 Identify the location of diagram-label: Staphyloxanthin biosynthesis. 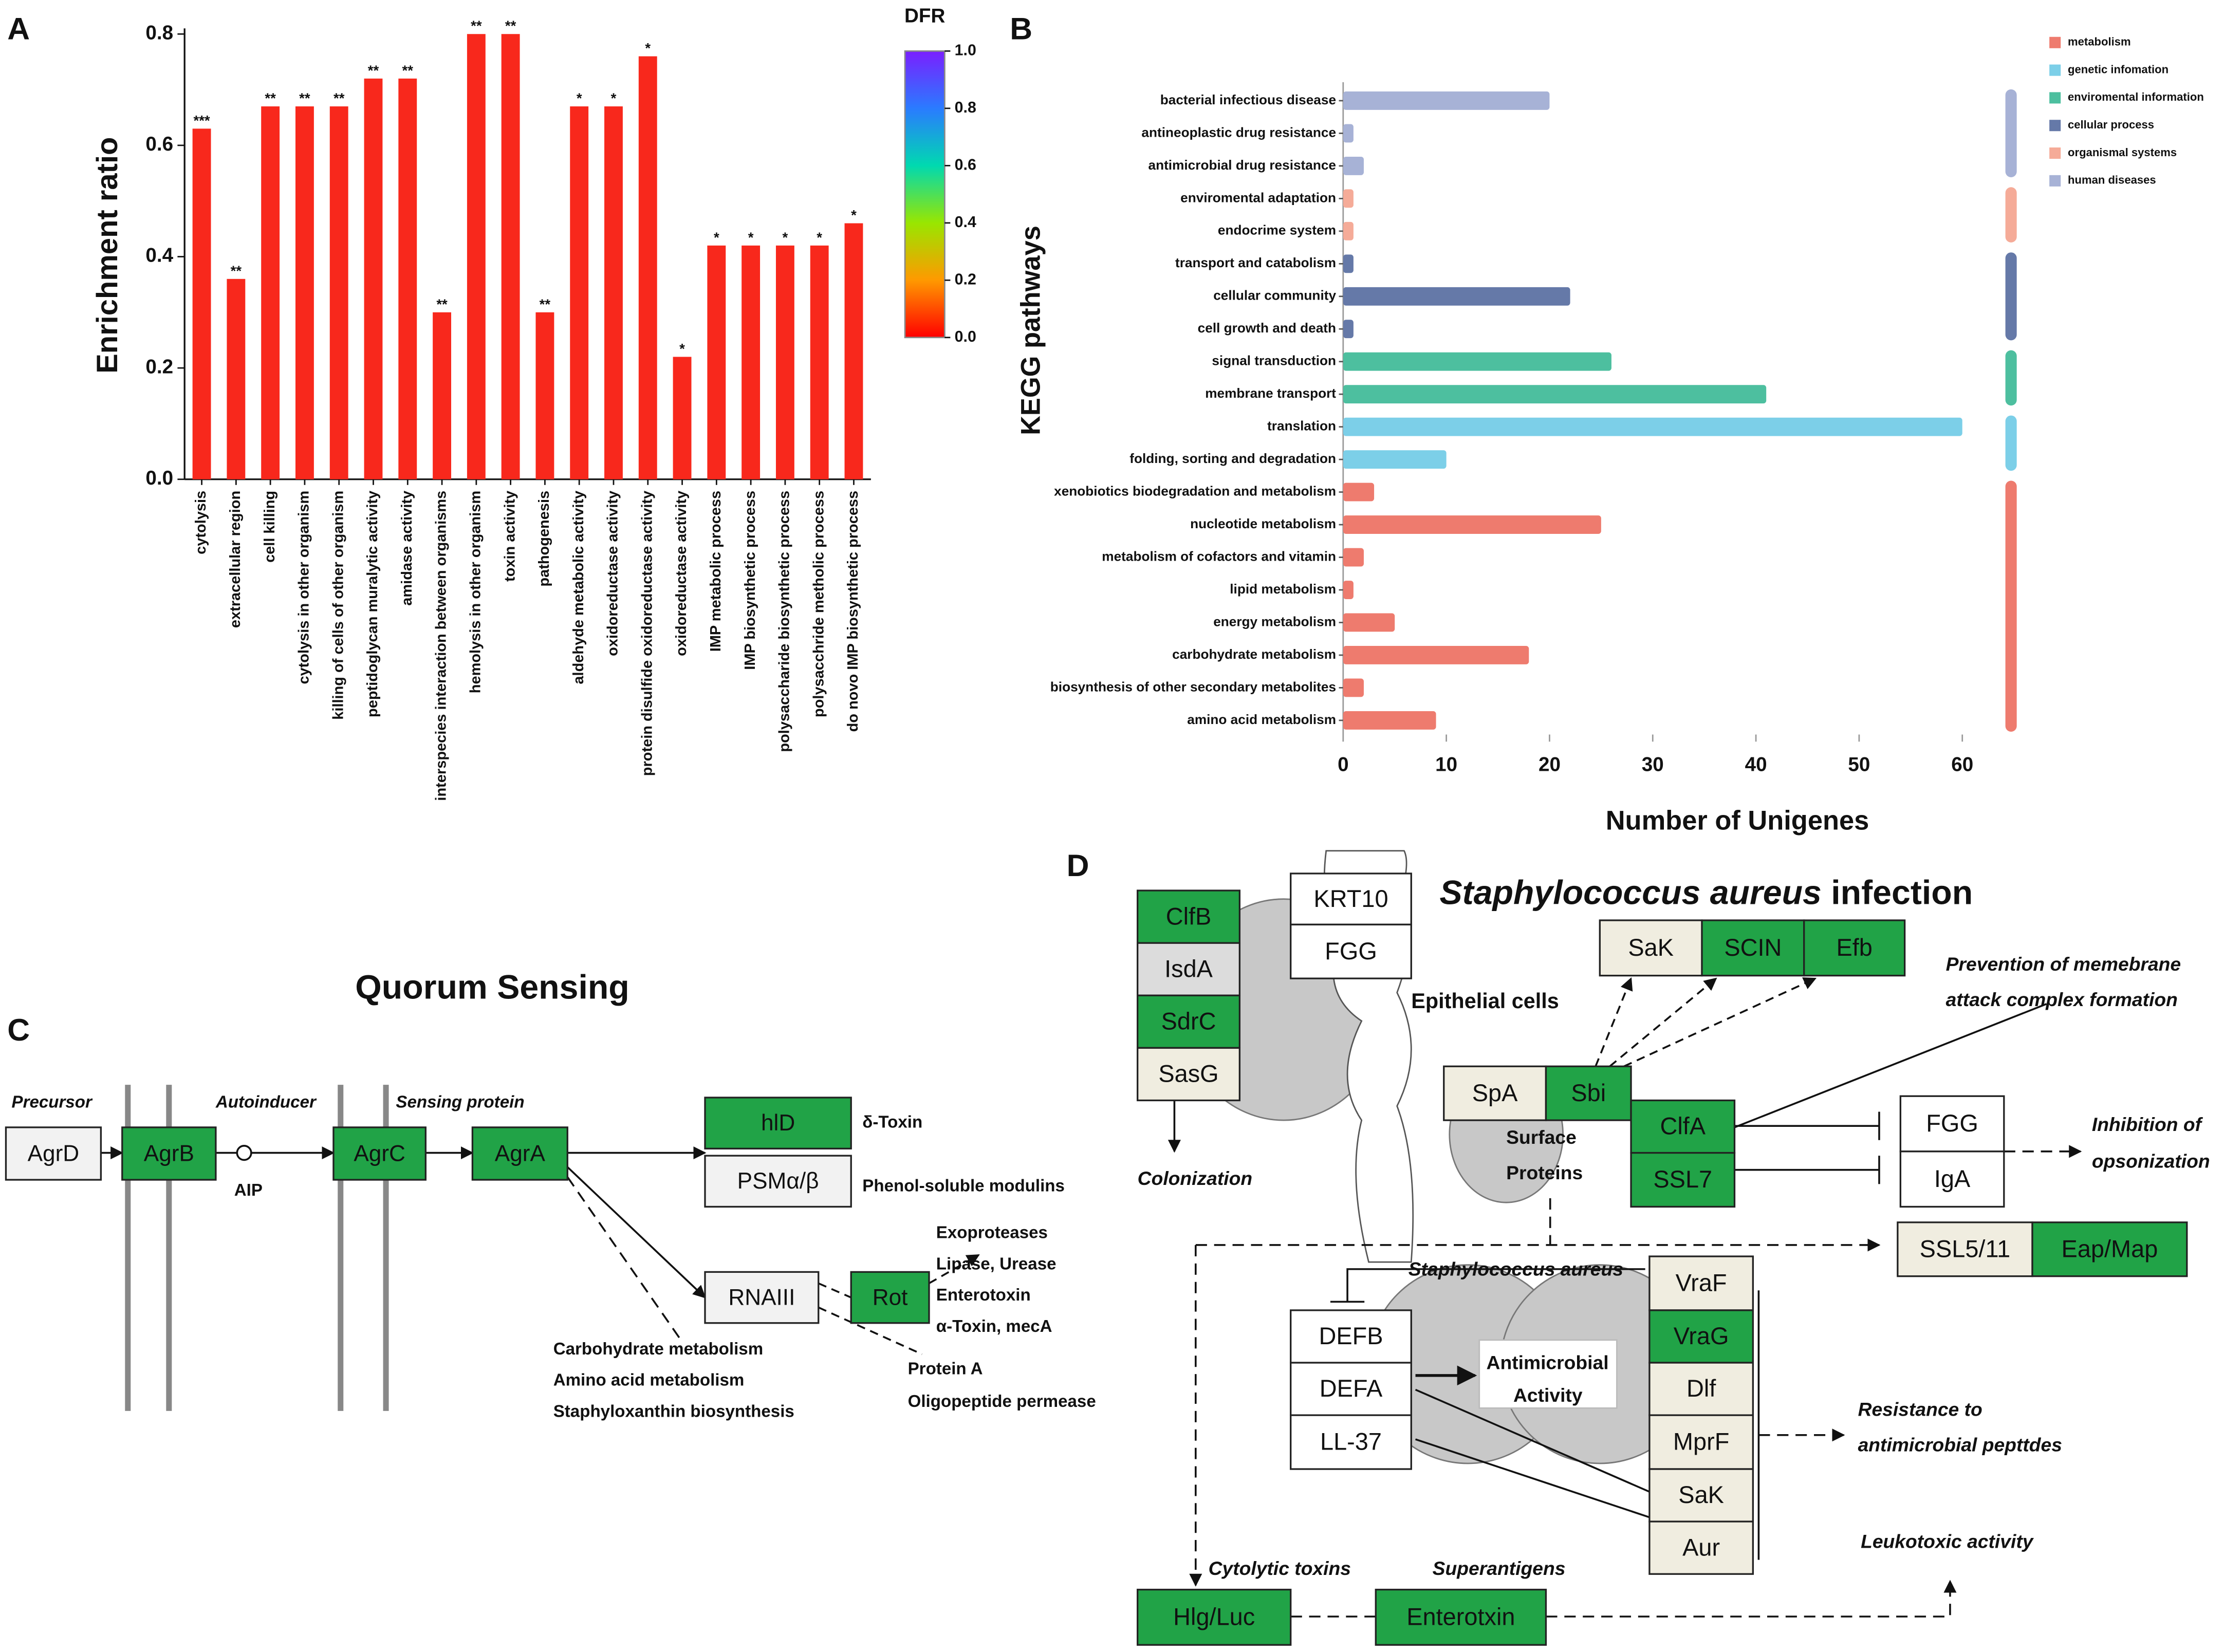
(673, 1411).